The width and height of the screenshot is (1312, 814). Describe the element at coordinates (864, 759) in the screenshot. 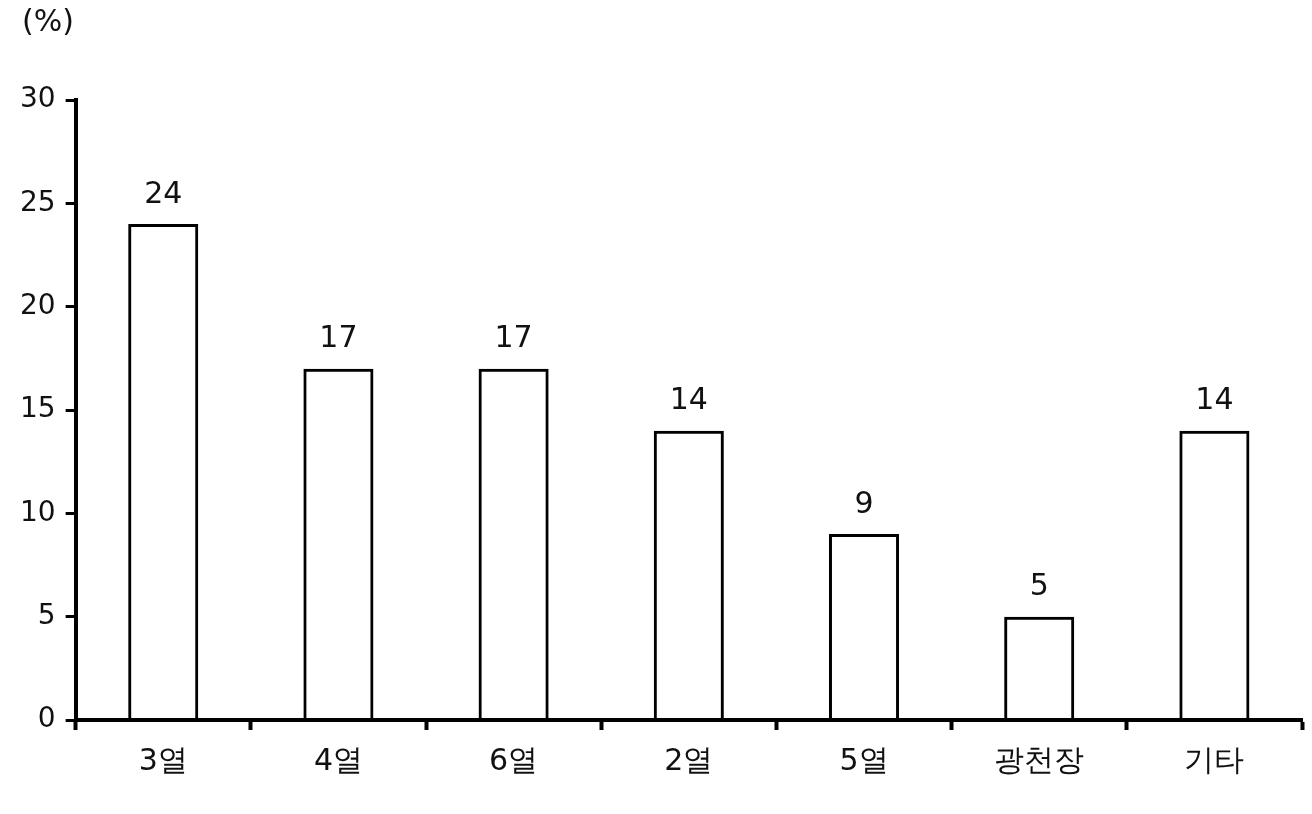

I see `x-tick-label: 5열` at that location.